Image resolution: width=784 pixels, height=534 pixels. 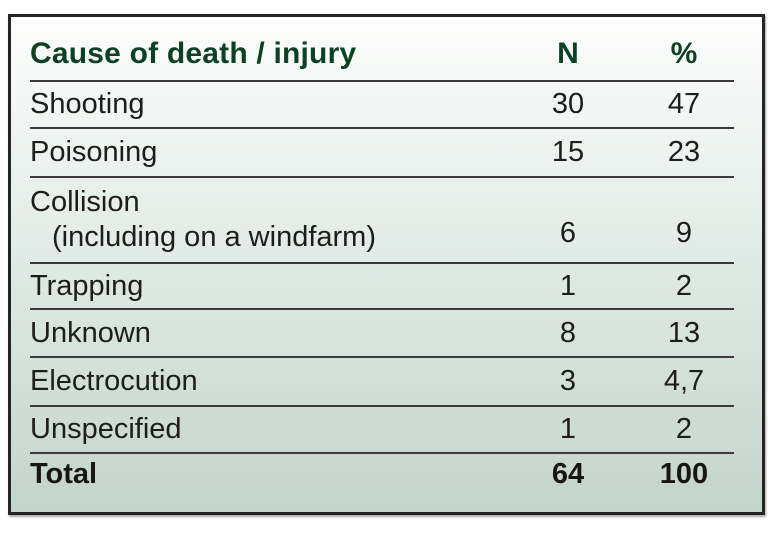 What do you see at coordinates (382, 380) in the screenshot?
I see `table-row-electrocution: Electrocution 3 4,7` at bounding box center [382, 380].